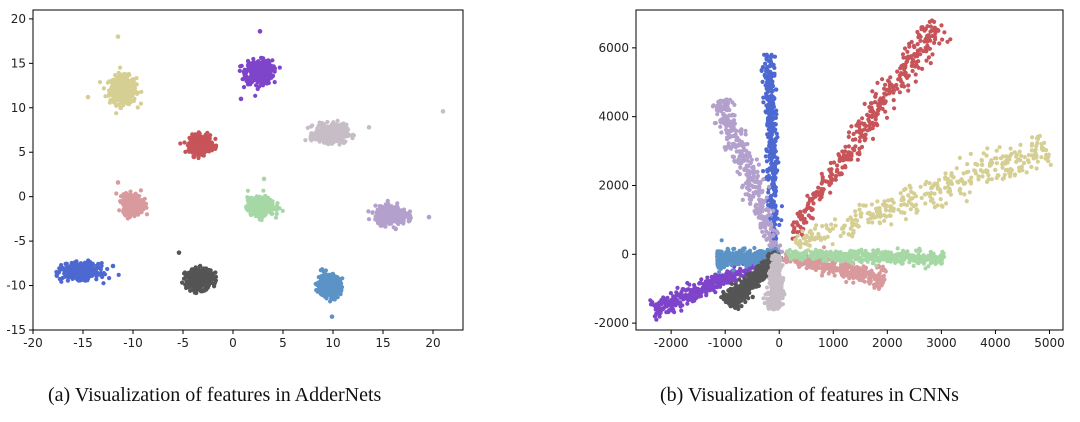 Image resolution: width=1080 pixels, height=422 pixels. What do you see at coordinates (133, 343) in the screenshot?
I see `x-tick-label: -10` at bounding box center [133, 343].